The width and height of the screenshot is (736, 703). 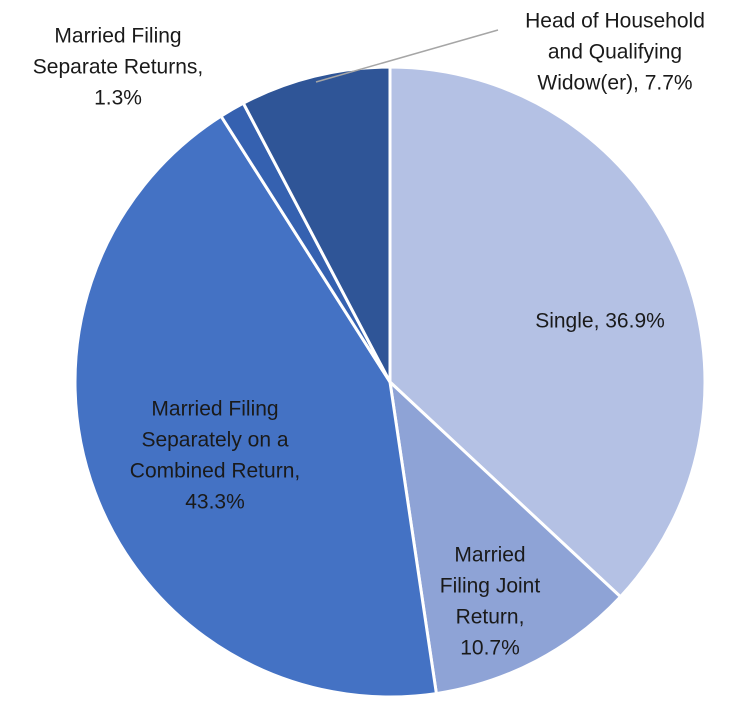 I want to click on leader-line, so click(x=407, y=56).